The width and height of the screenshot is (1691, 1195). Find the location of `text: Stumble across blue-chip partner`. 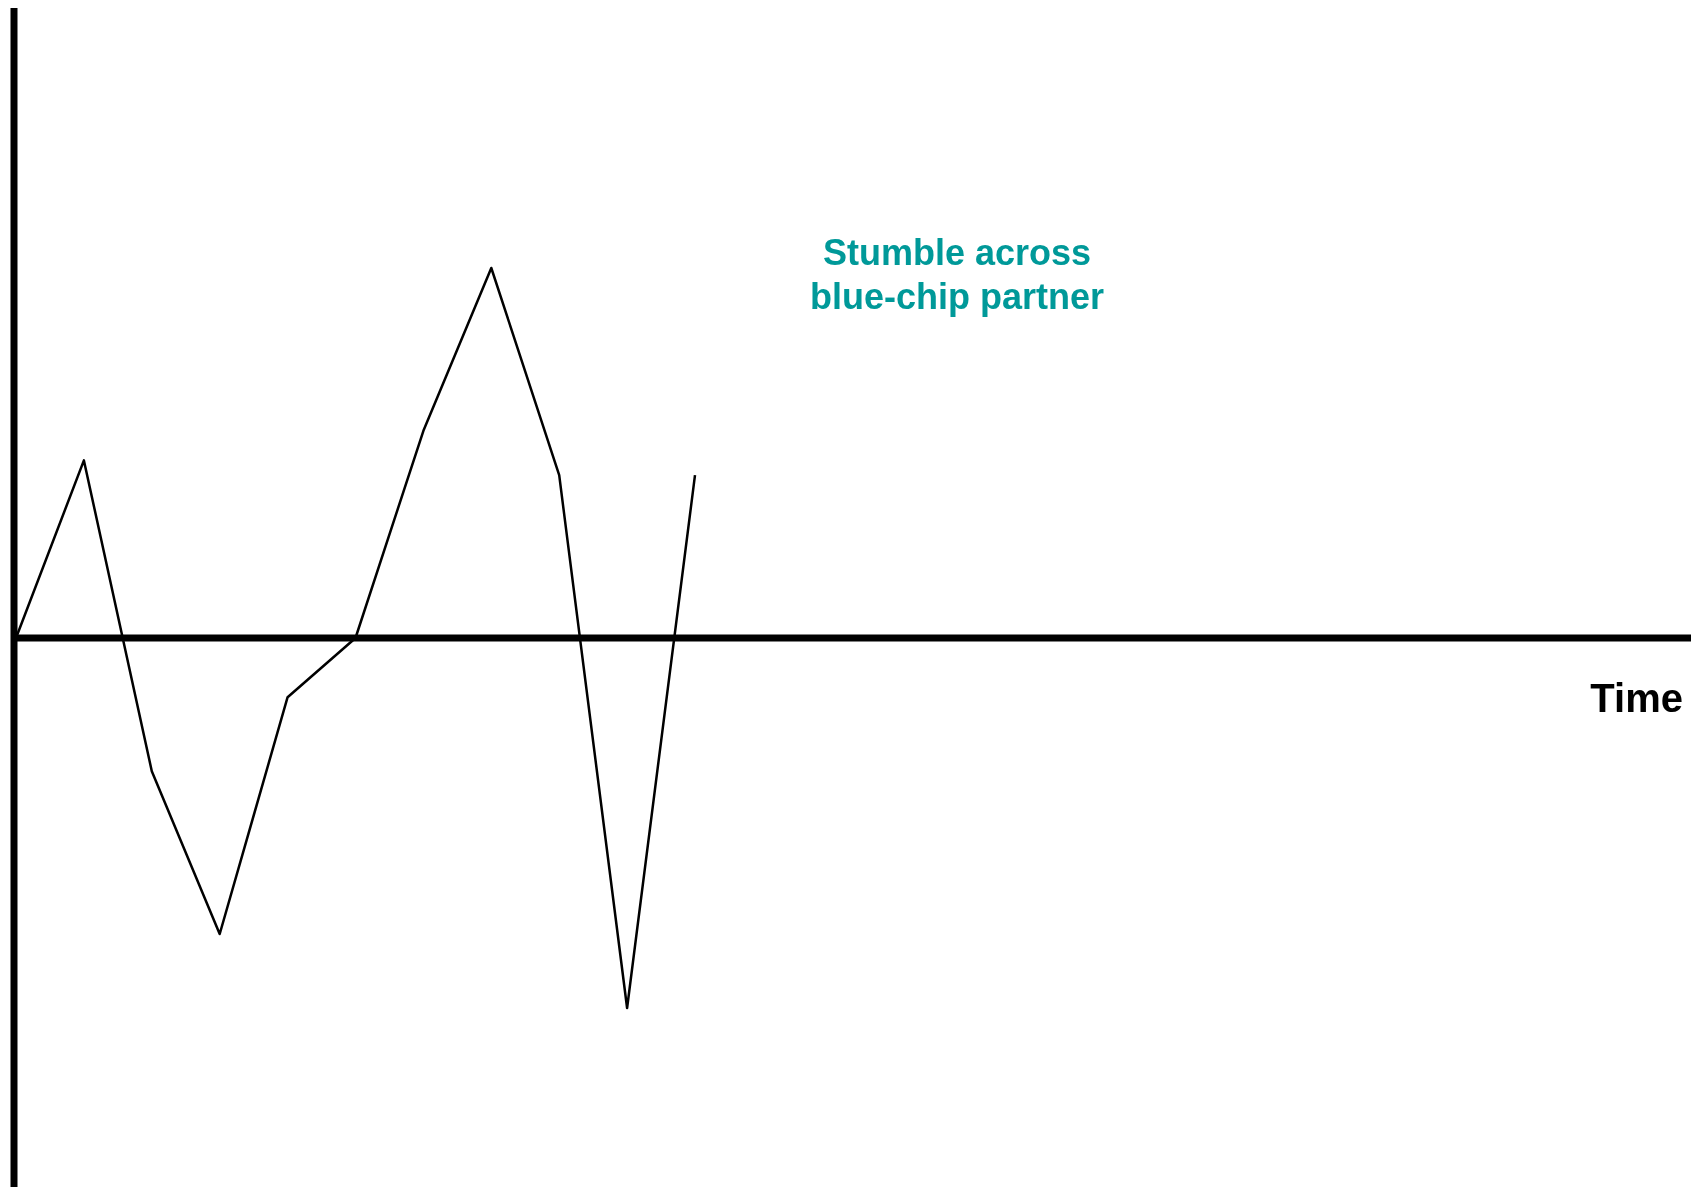

text: Stumble across blue-chip partner is located at coordinates (957, 274).